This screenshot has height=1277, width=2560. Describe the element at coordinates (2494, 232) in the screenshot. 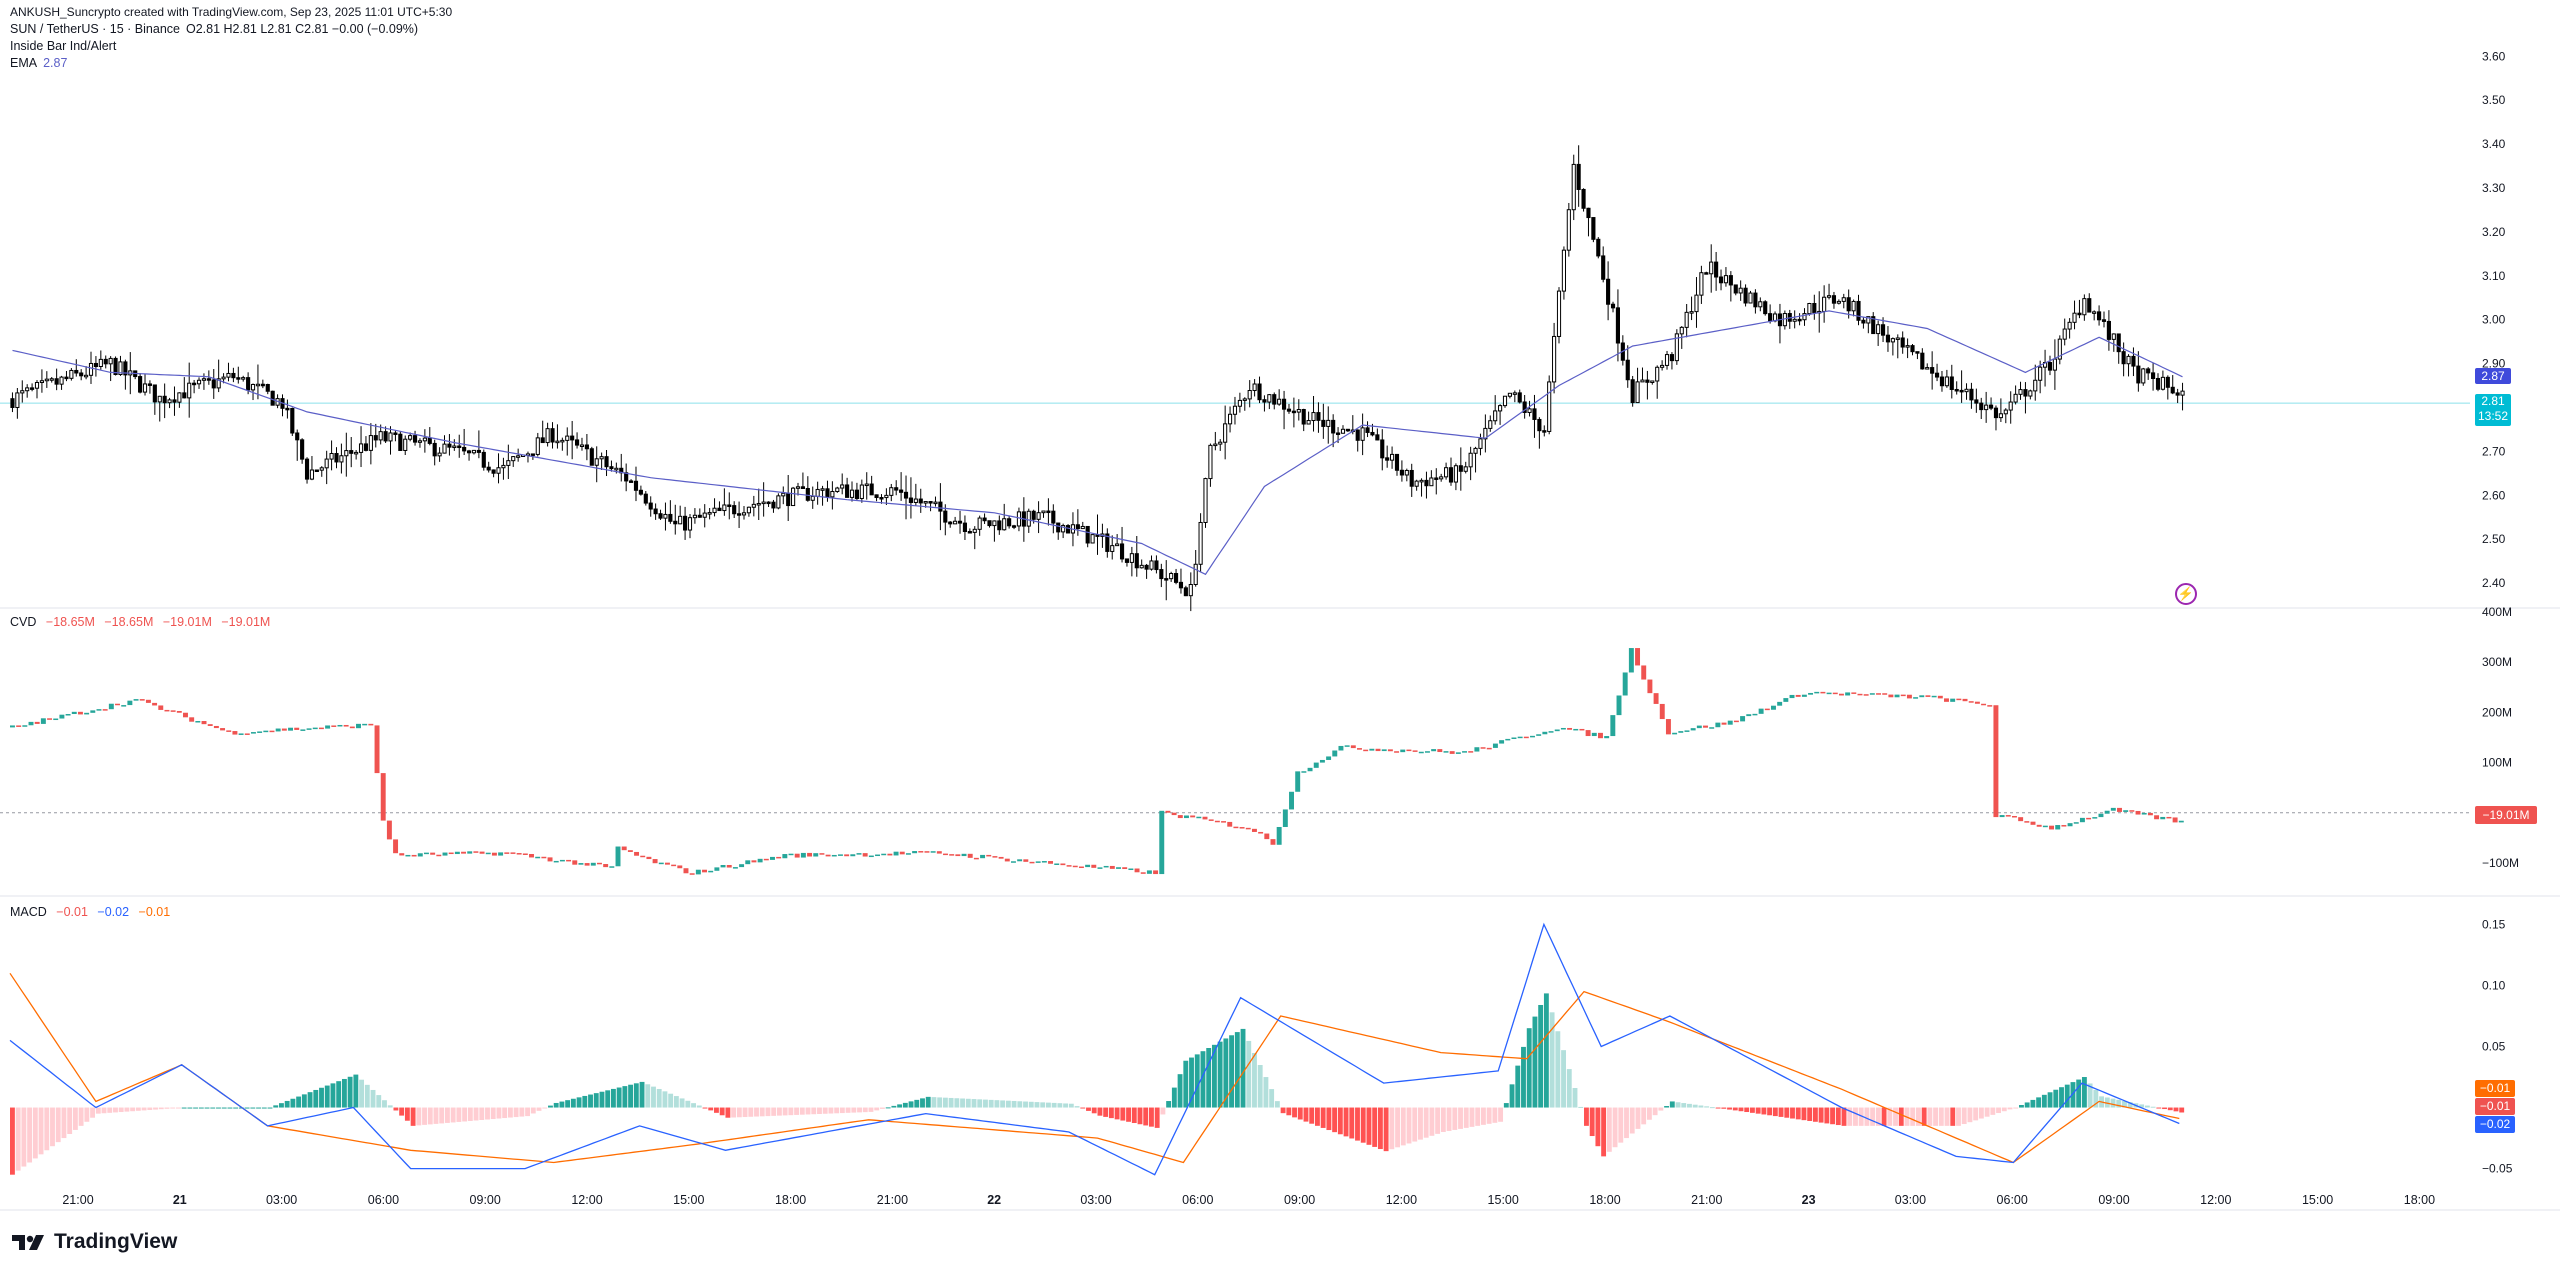

I see `price-axis-tick: 3.20` at that location.